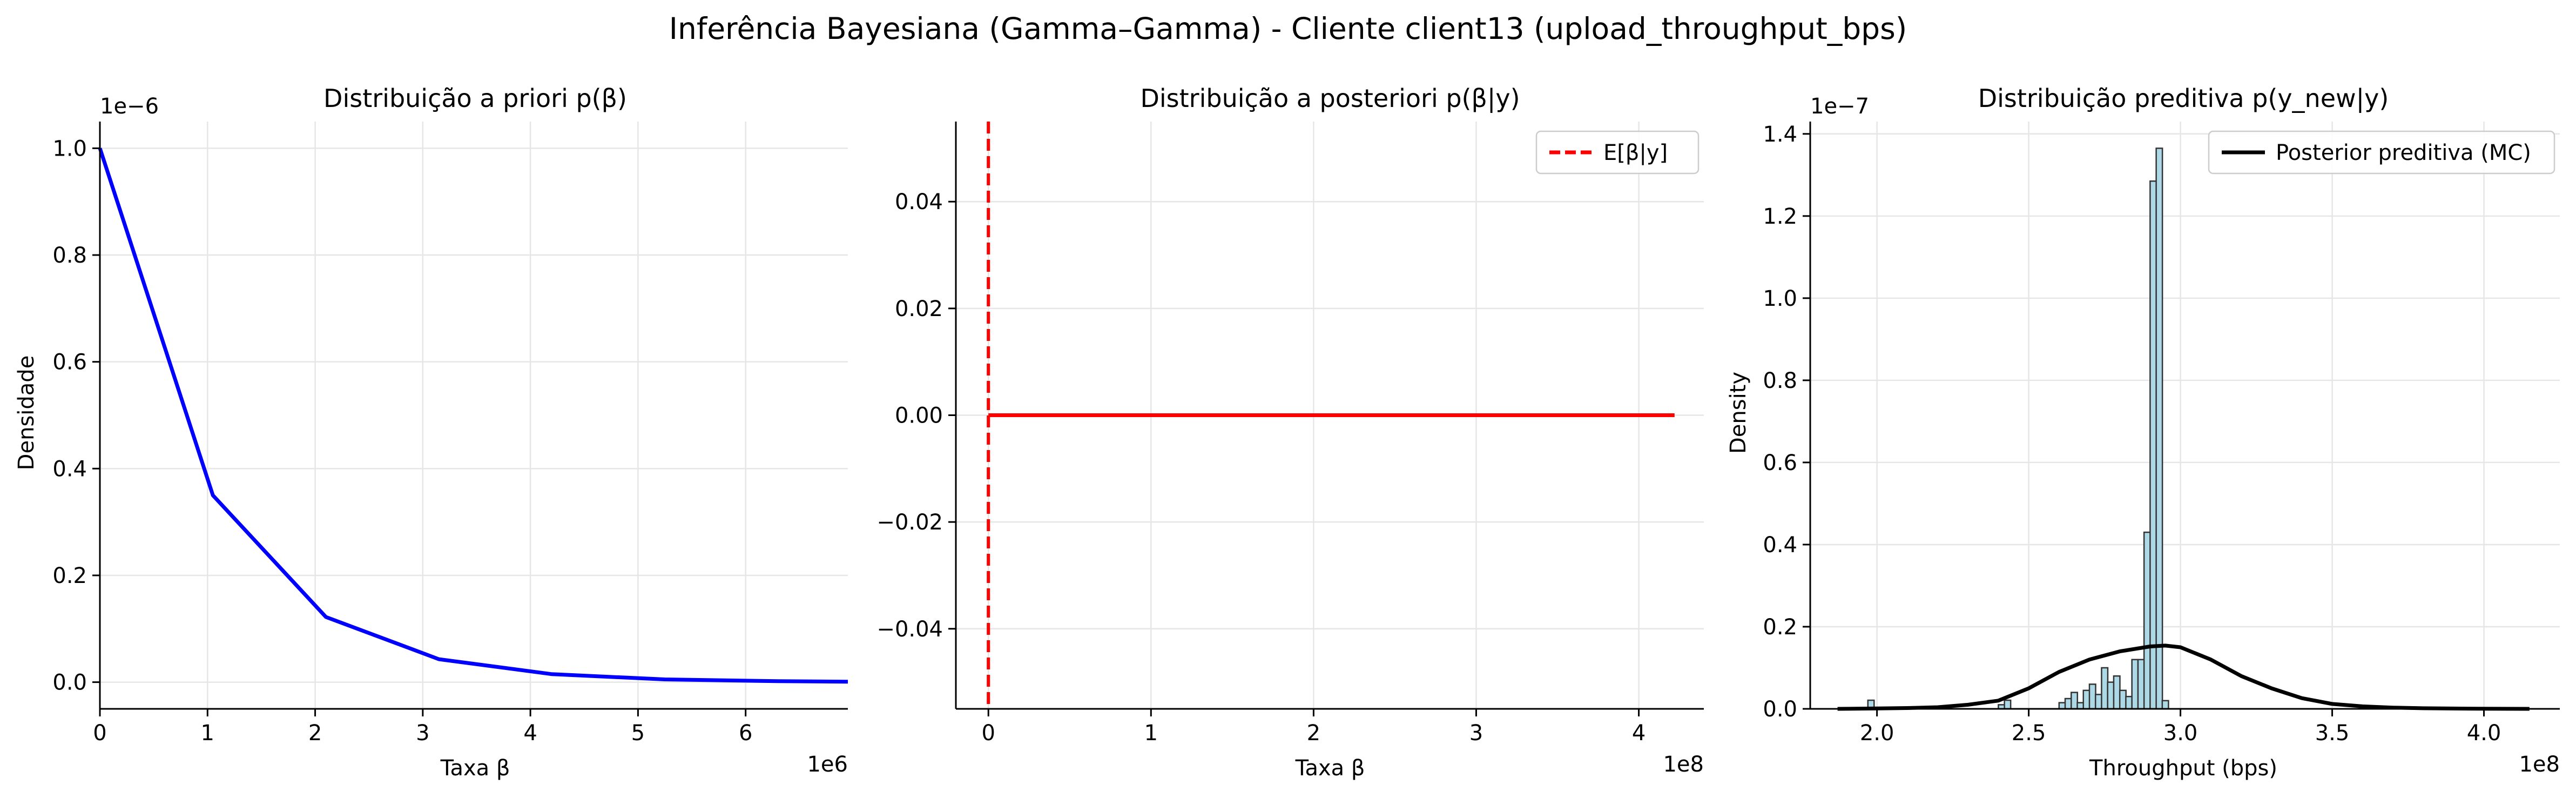 The image size is (2576, 798). I want to click on predictive-title: Distribuição preditiva p(y_new|y), so click(2183, 98).